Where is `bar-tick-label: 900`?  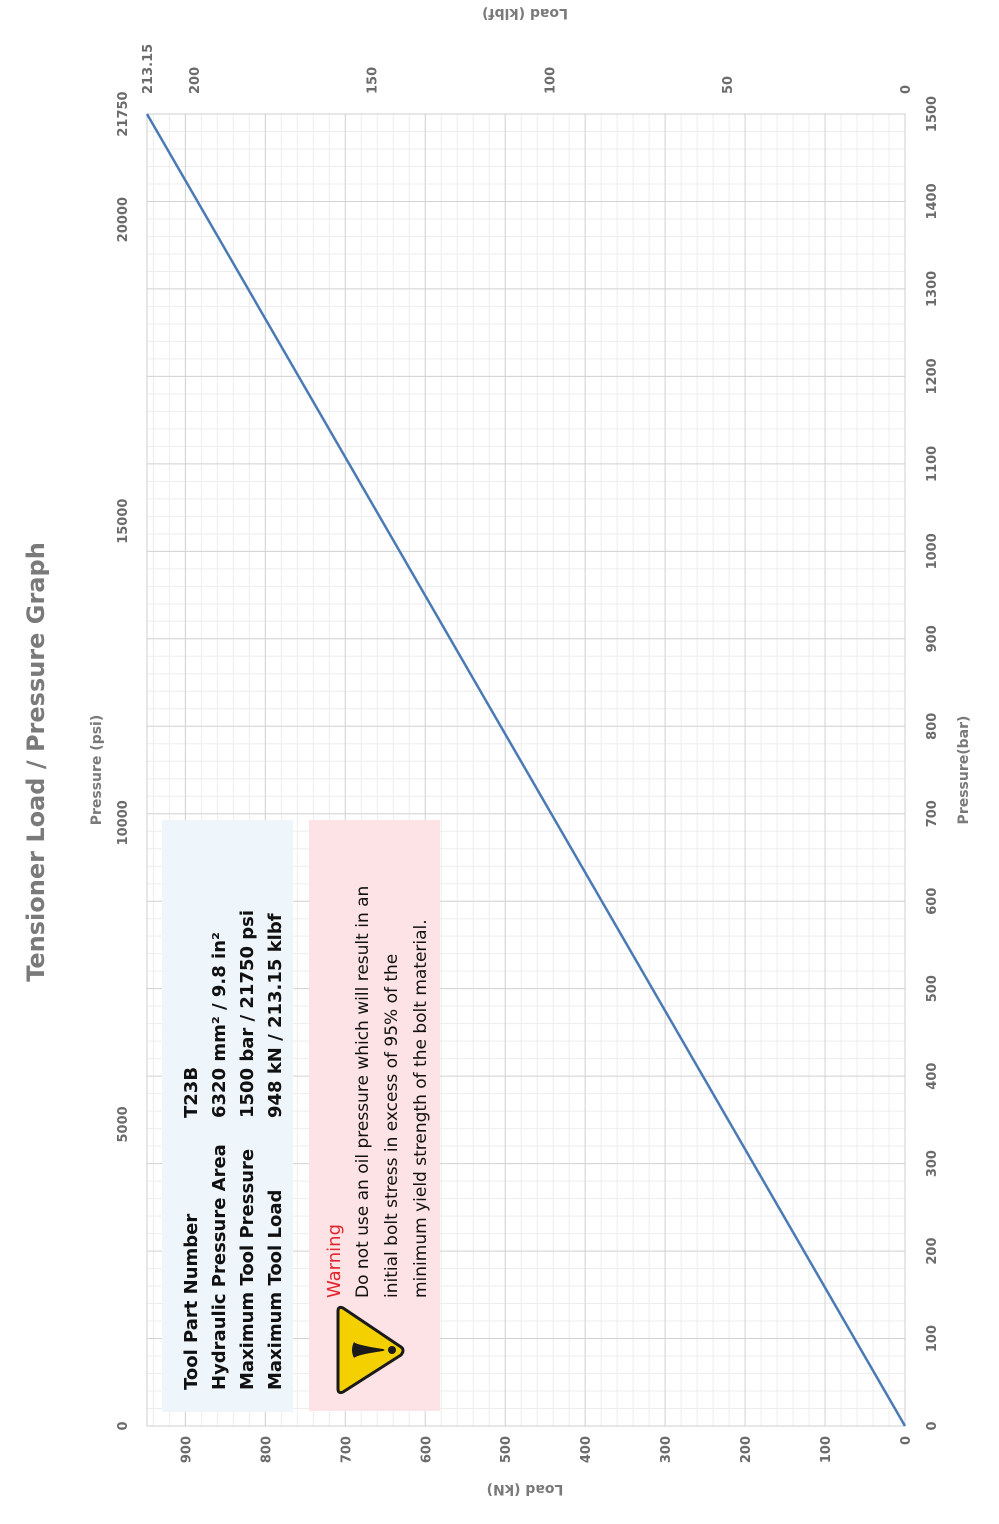
bar-tick-label: 900 is located at coordinates (932, 638).